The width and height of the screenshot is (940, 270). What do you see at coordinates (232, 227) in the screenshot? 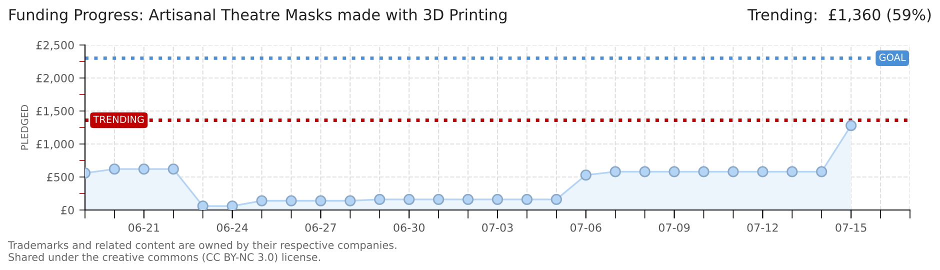
I see `x-tick-label: 06-24` at bounding box center [232, 227].